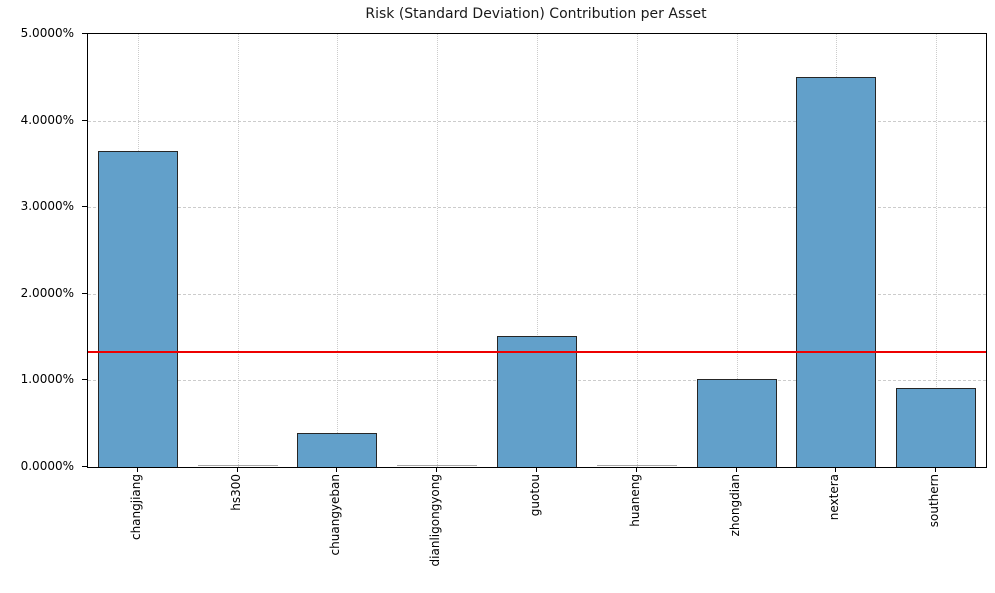 This screenshot has width=995, height=593. I want to click on bar-nextera, so click(836, 272).